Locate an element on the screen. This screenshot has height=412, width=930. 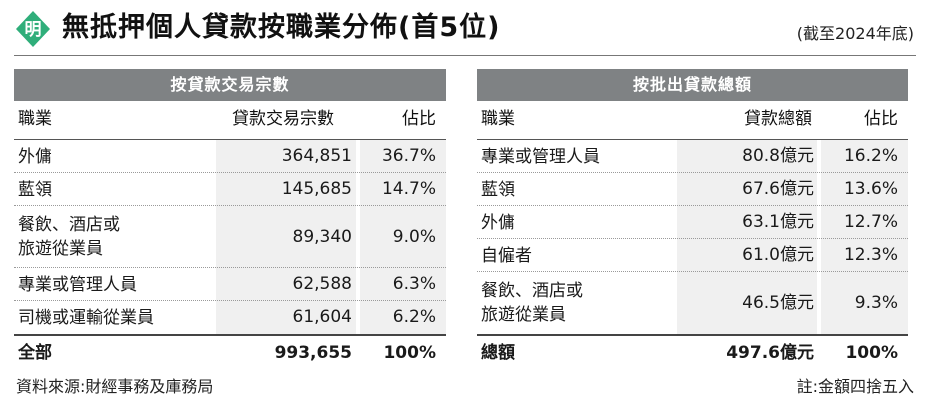
share-cell: 13.6% is located at coordinates (870, 189).